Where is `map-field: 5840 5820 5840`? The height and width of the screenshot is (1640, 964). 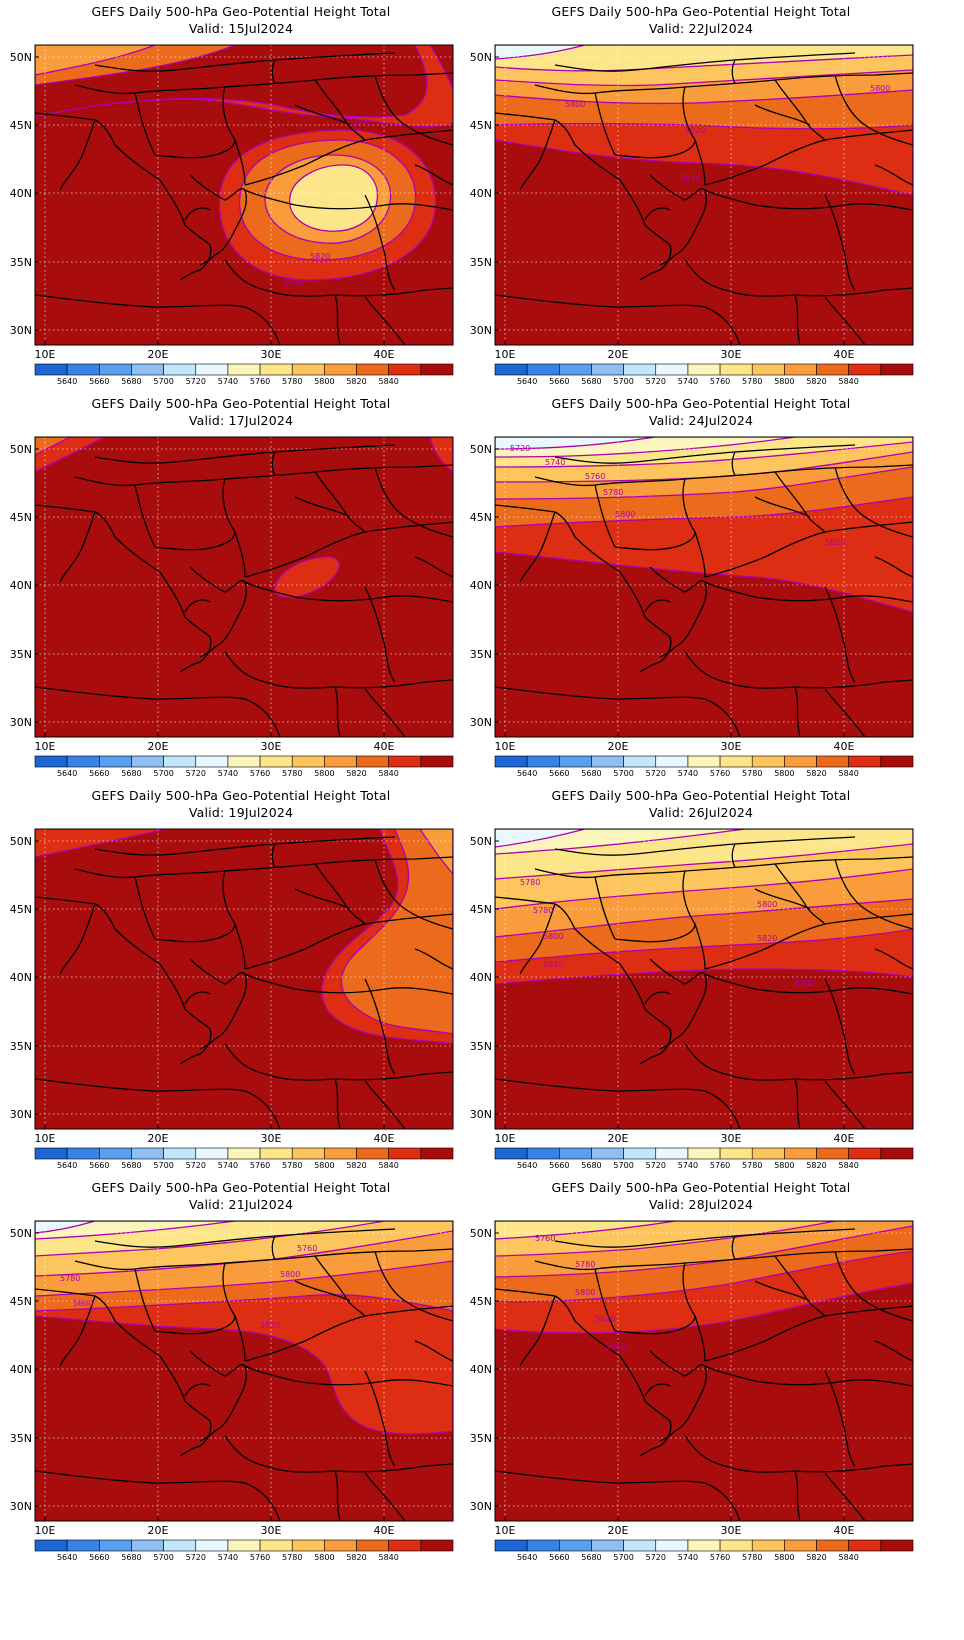
map-field: 5840 5820 5840 is located at coordinates (244, 195).